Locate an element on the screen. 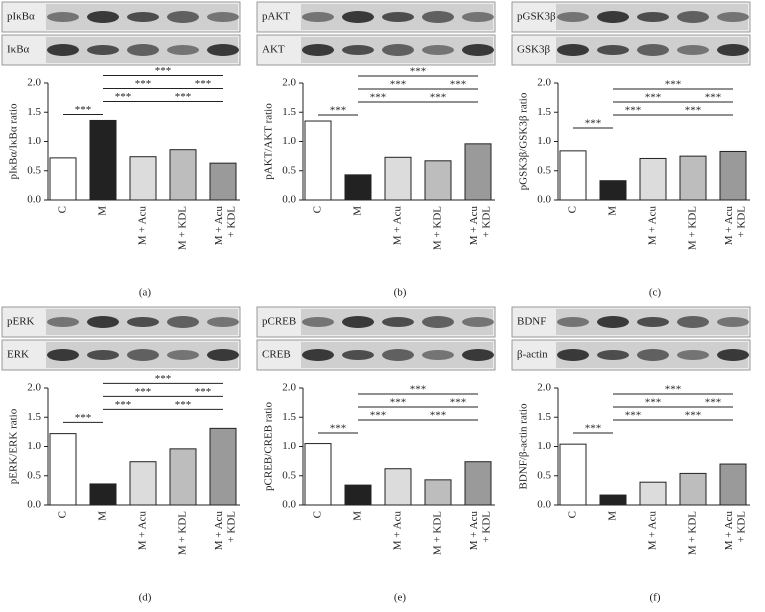  panel-label: (c) is located at coordinates (655, 293).